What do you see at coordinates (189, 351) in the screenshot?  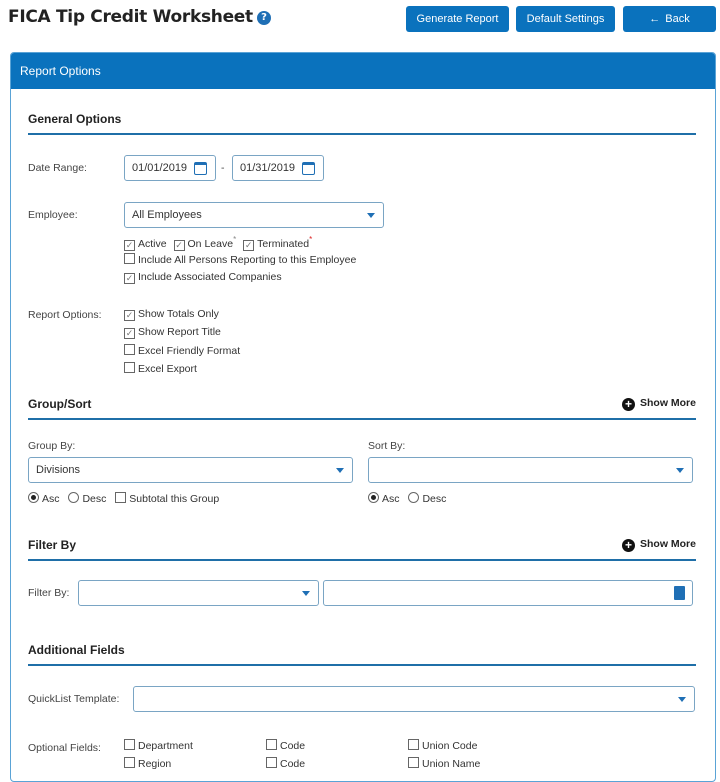 I see `option-label: Excel Friendly Format` at bounding box center [189, 351].